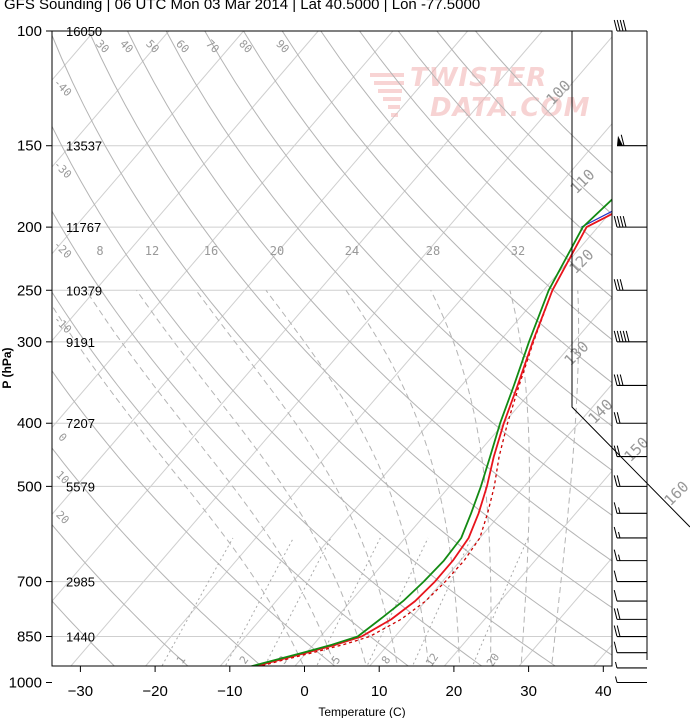 This screenshot has width=690, height=718. I want to click on x-tick-label: −30, so click(80, 691).